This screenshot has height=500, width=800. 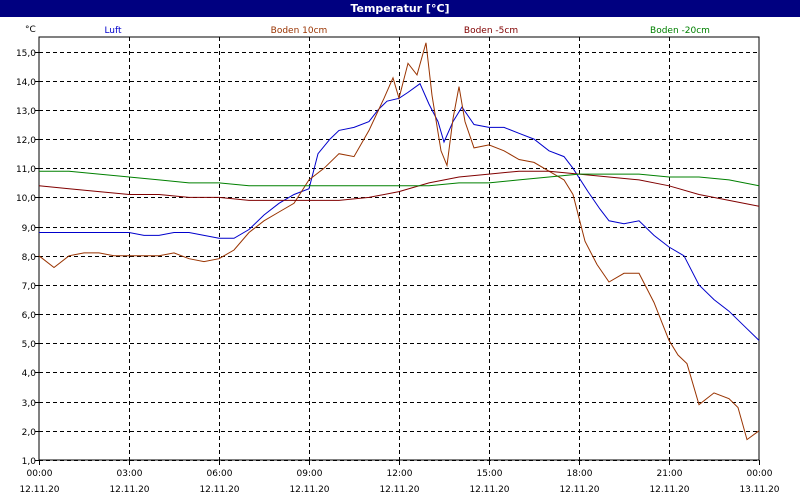 I want to click on x-tick-label-time: 06:00, so click(x=220, y=474).